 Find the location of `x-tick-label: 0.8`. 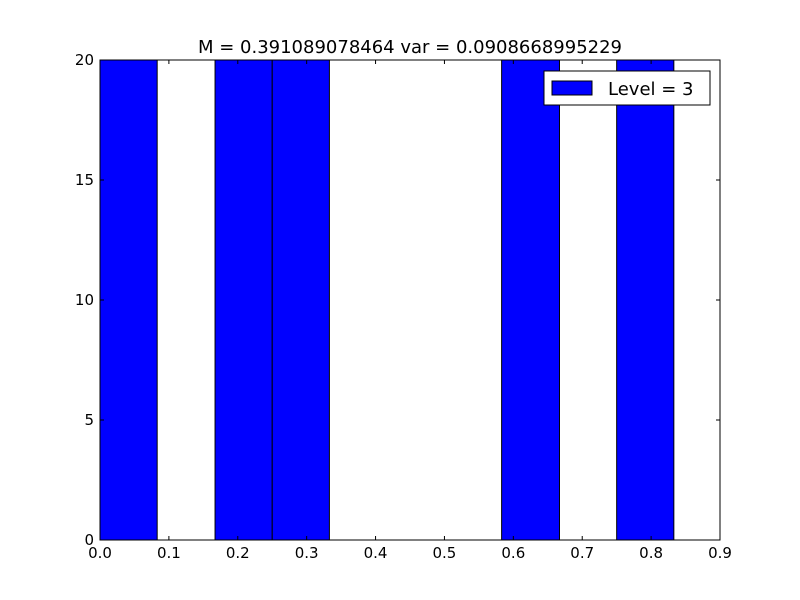

x-tick-label: 0.8 is located at coordinates (651, 553).